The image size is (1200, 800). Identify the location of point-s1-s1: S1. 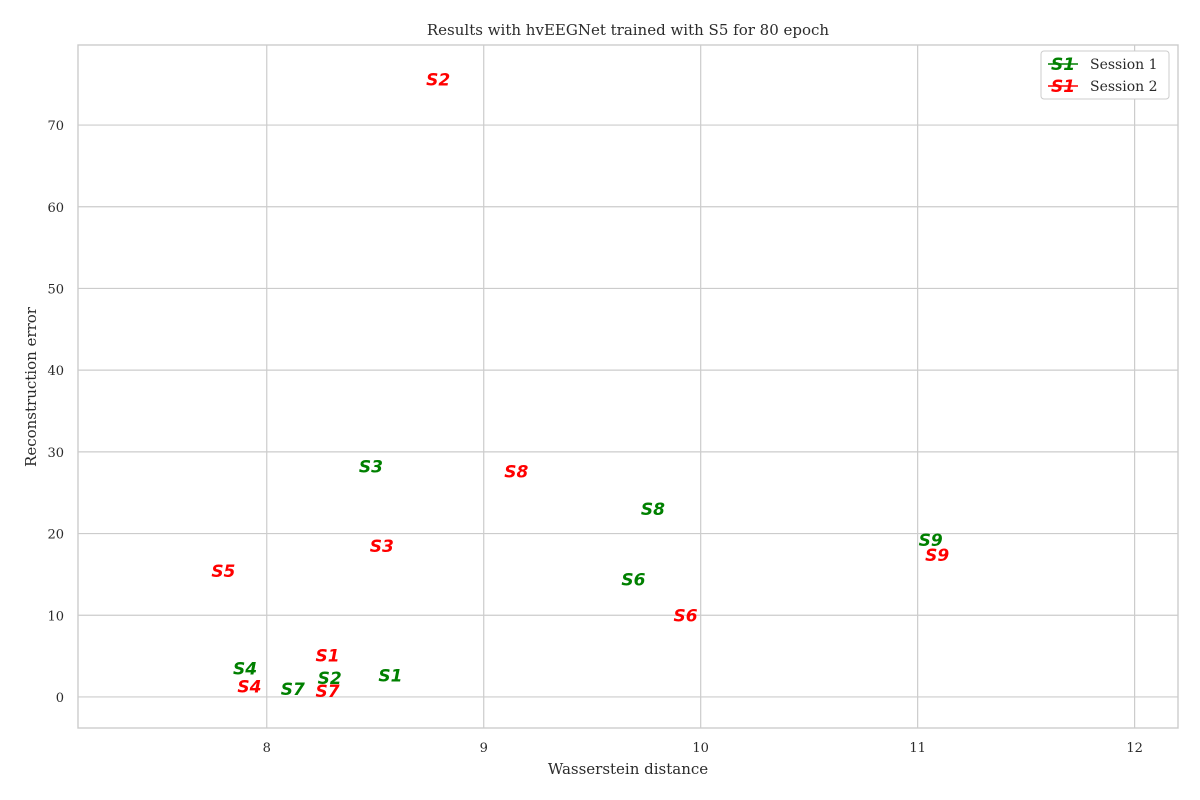
(390, 677).